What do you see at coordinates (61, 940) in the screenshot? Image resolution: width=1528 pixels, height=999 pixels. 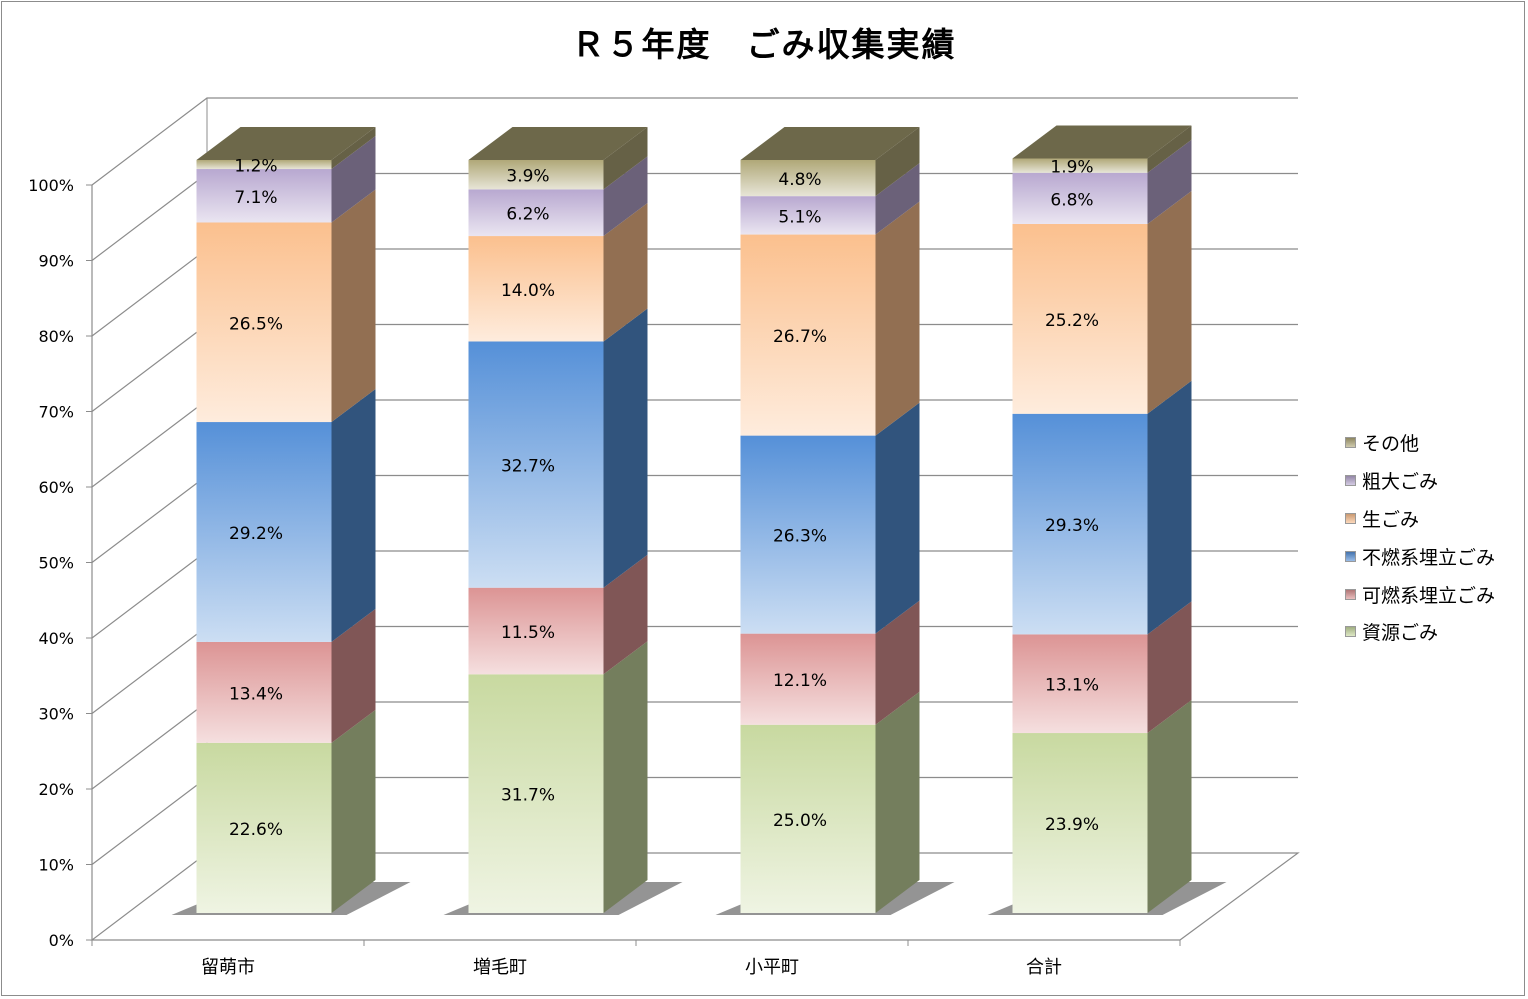 I see `y-tick-label: 0%` at bounding box center [61, 940].